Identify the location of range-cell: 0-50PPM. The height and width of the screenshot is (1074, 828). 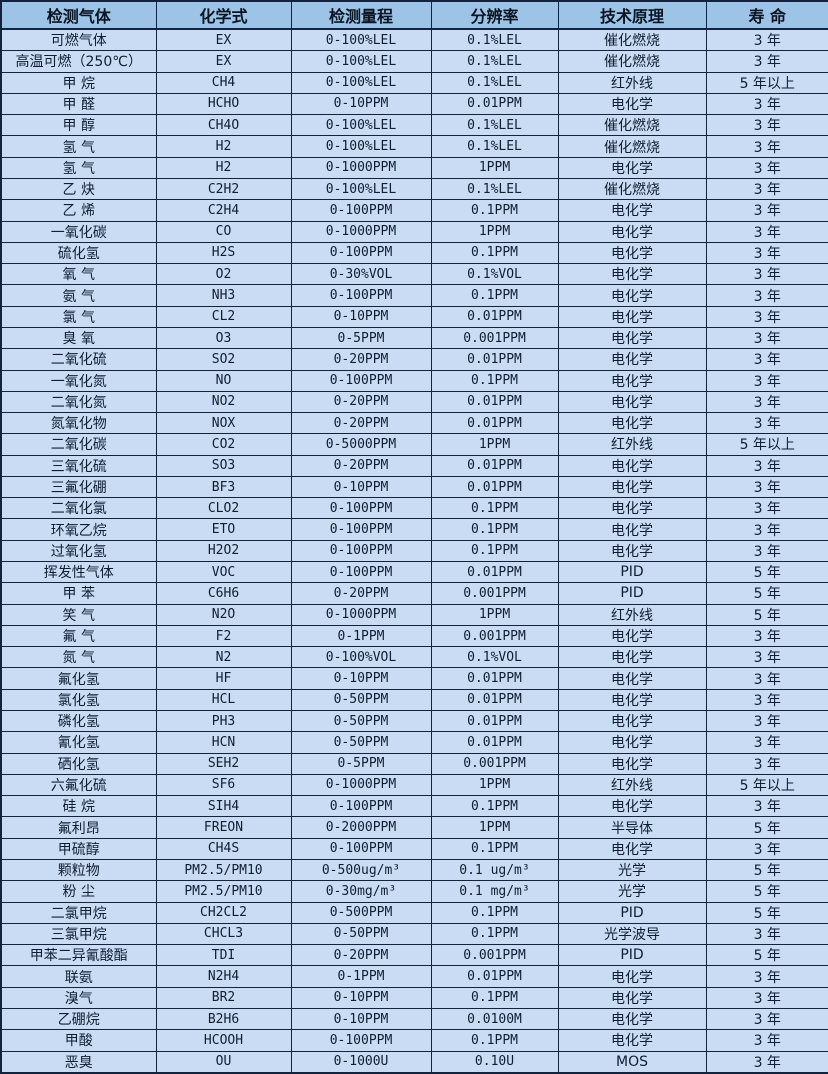
(361, 742).